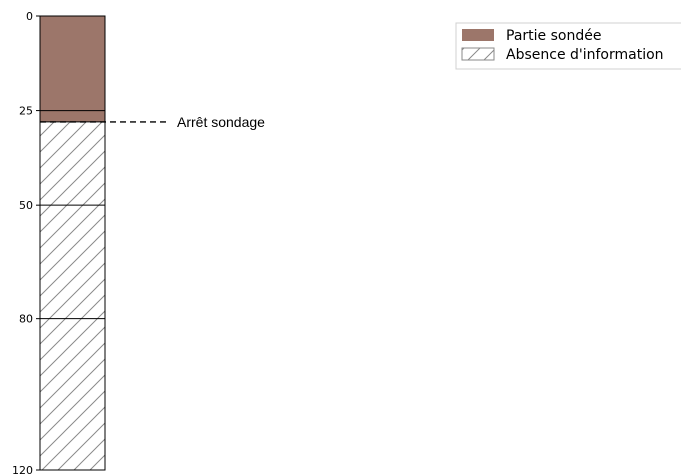 This screenshot has width=681, height=474. What do you see at coordinates (585, 55) in the screenshot?
I see `legend-label-no-info: Absence d'information` at bounding box center [585, 55].